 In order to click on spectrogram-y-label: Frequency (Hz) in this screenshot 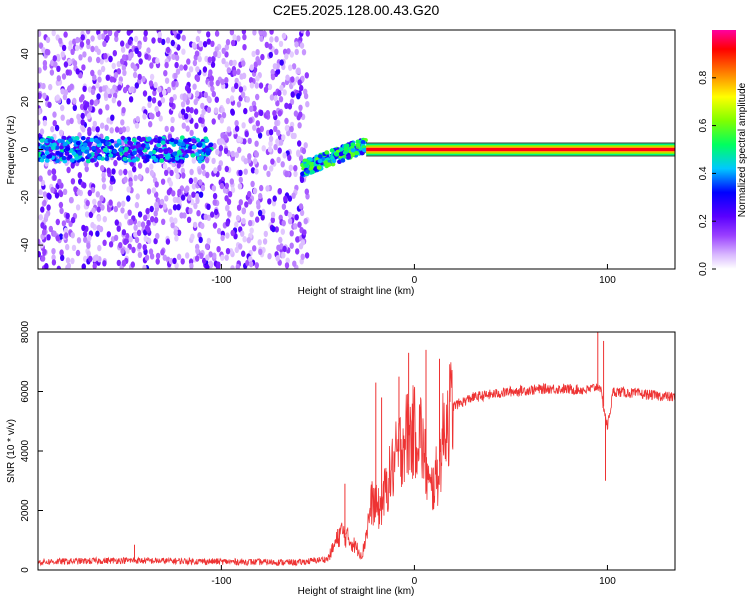, I will do `click(11, 150)`.